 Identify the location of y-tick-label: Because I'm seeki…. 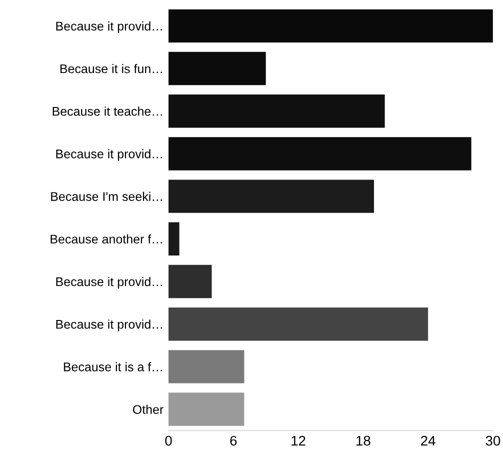
(106, 196).